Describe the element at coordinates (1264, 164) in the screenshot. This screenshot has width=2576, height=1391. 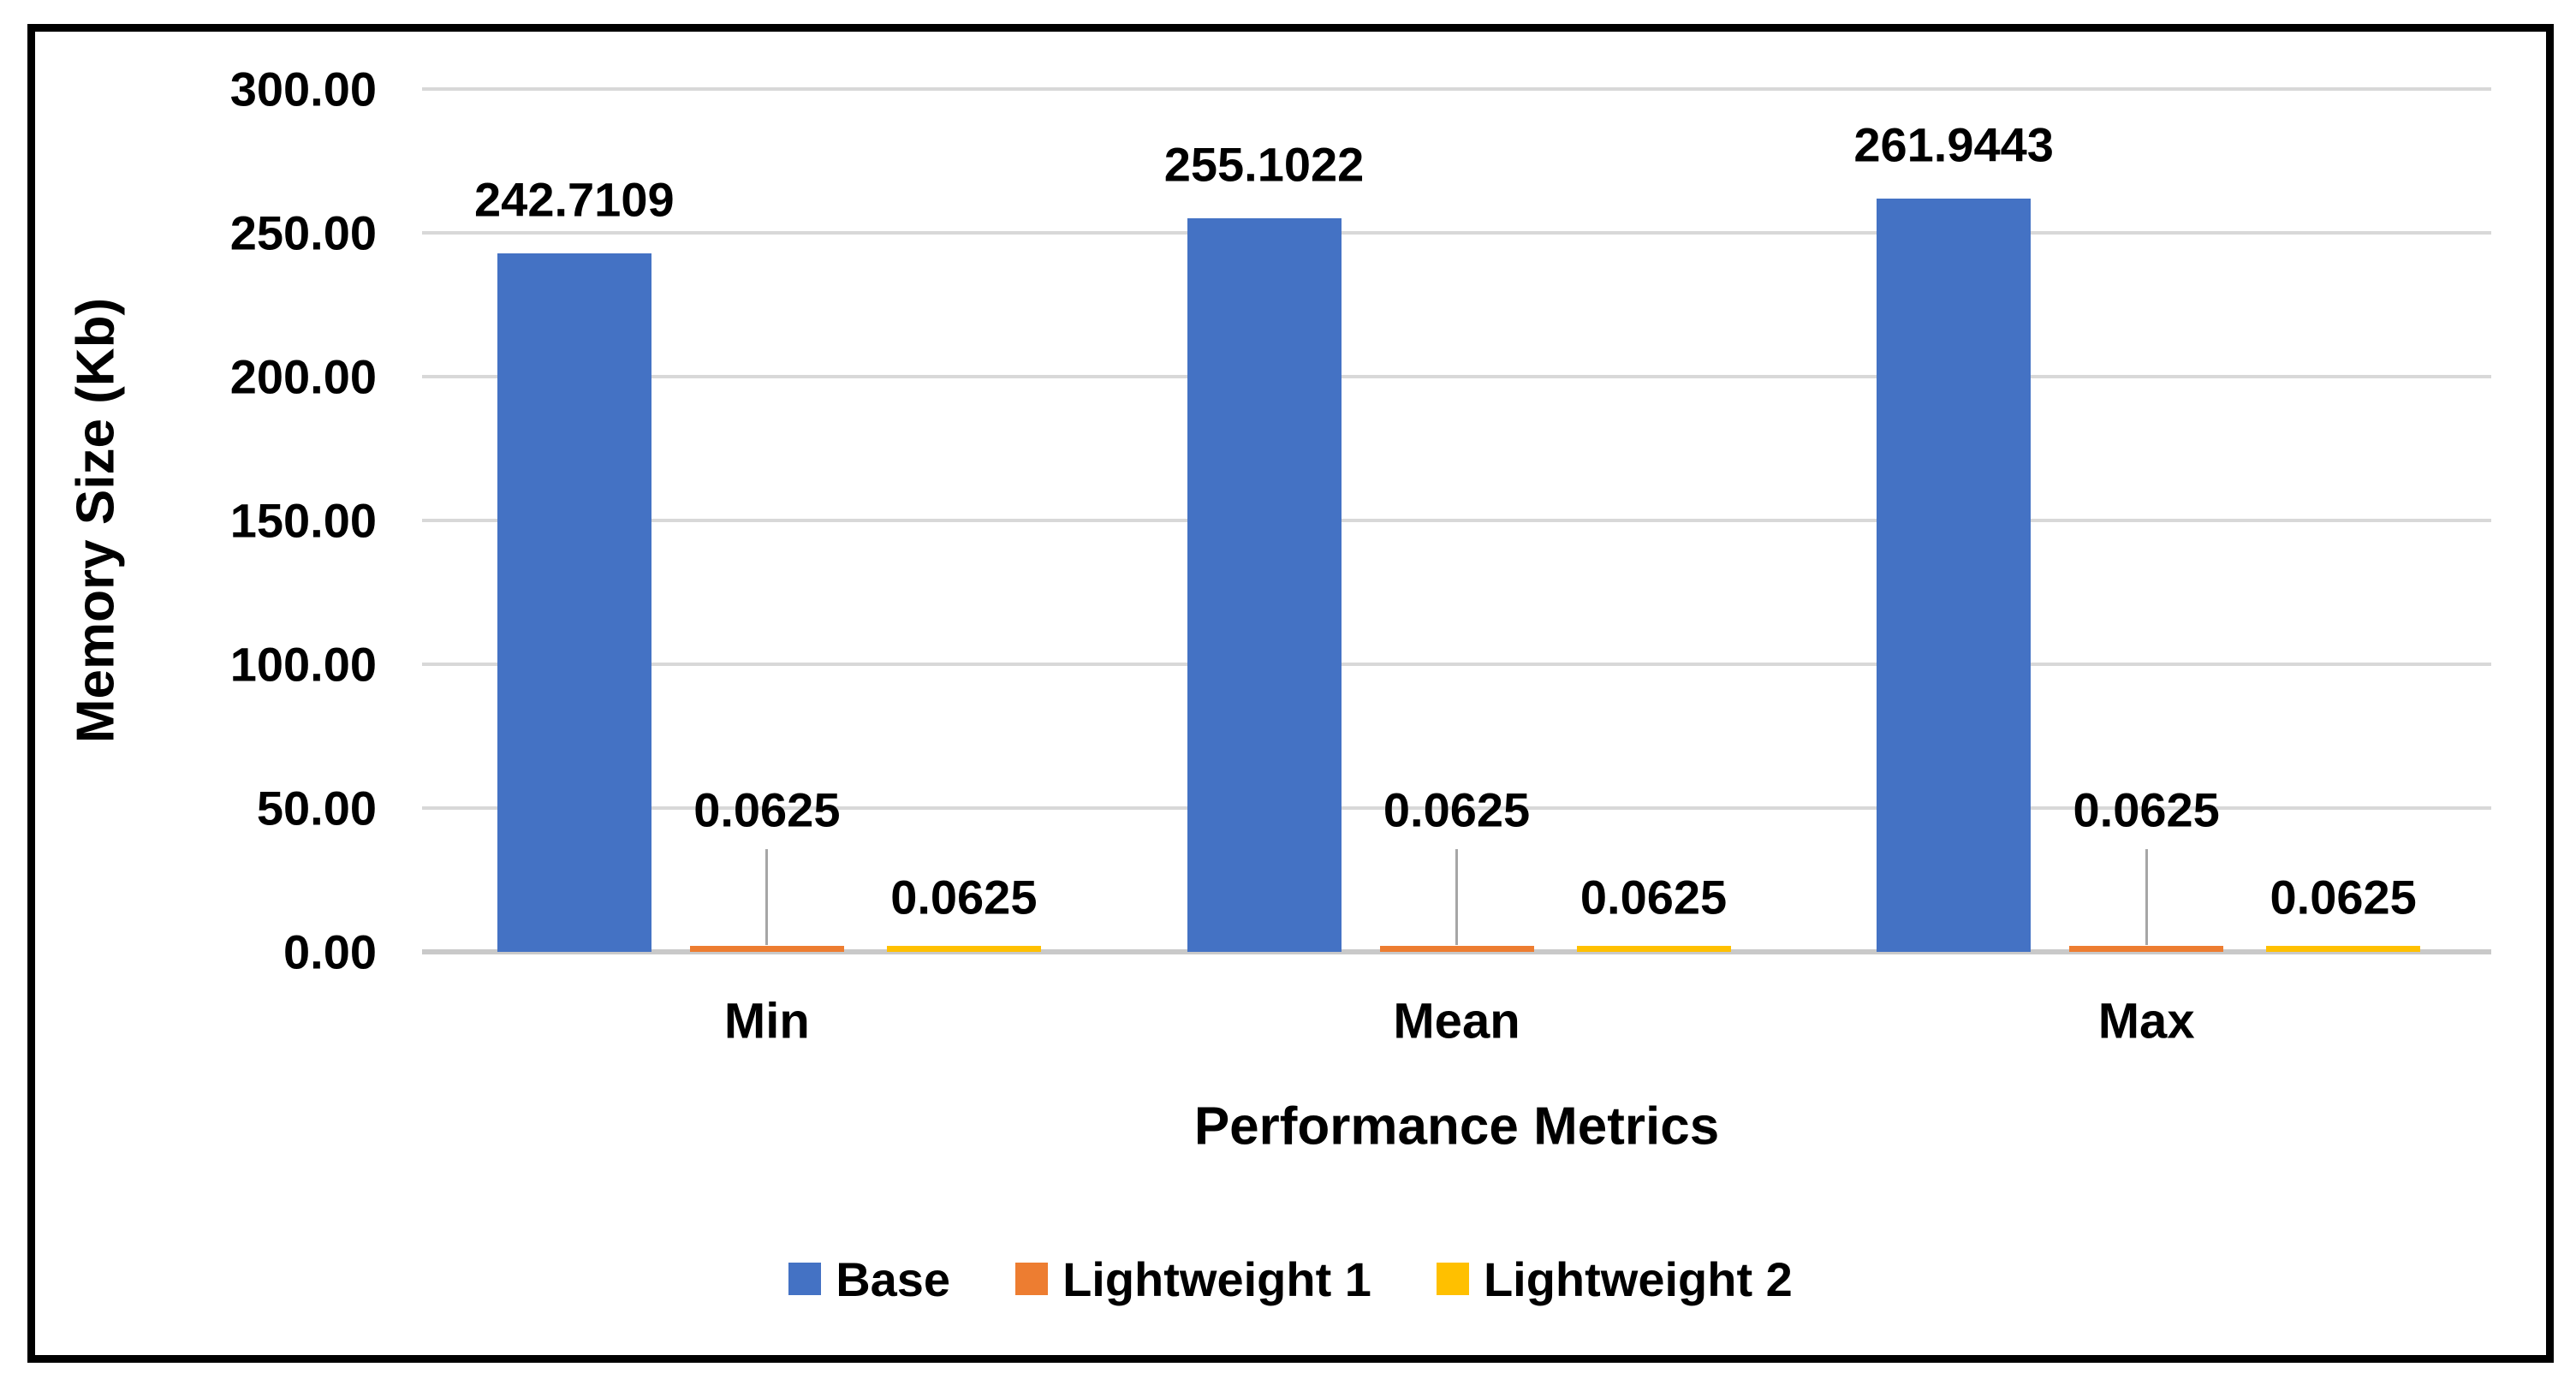
I see `bar-value-label: 255.1022` at that location.